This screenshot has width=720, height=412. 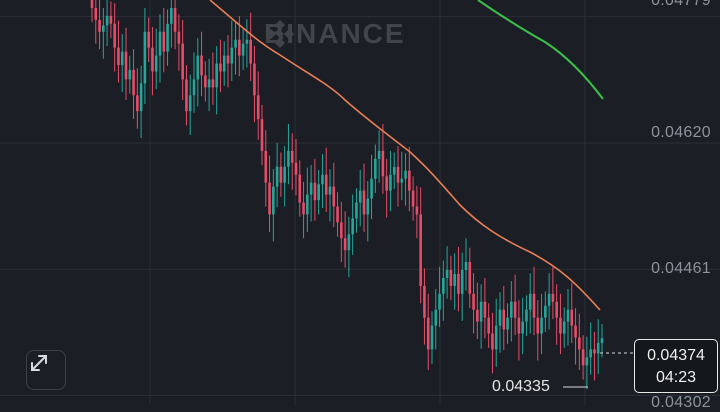 What do you see at coordinates (681, 268) in the screenshot?
I see `price-axis-label: 0.04461` at bounding box center [681, 268].